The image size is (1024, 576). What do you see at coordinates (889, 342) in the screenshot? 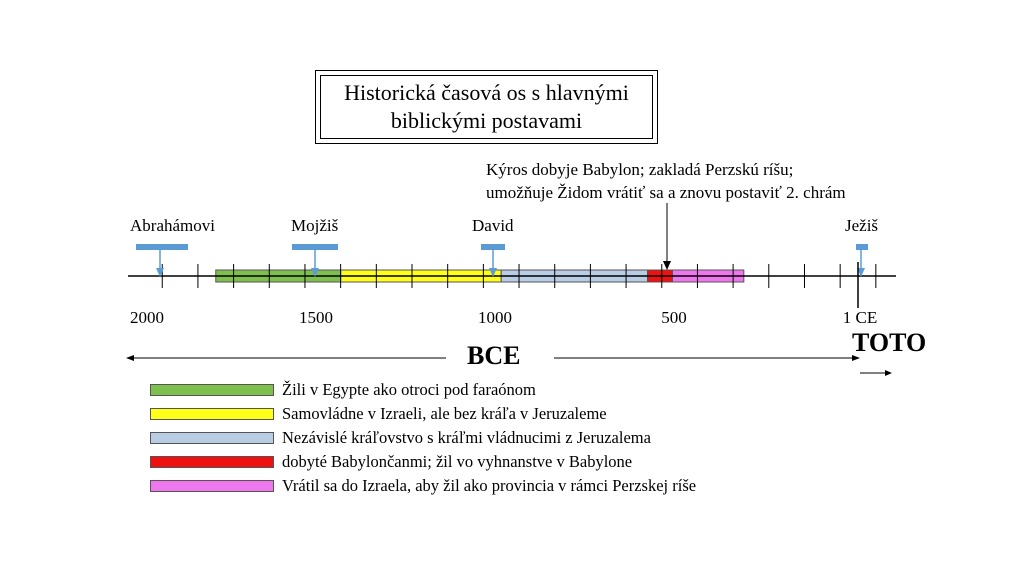
I see `era-label-ce: TOTO` at bounding box center [889, 342].